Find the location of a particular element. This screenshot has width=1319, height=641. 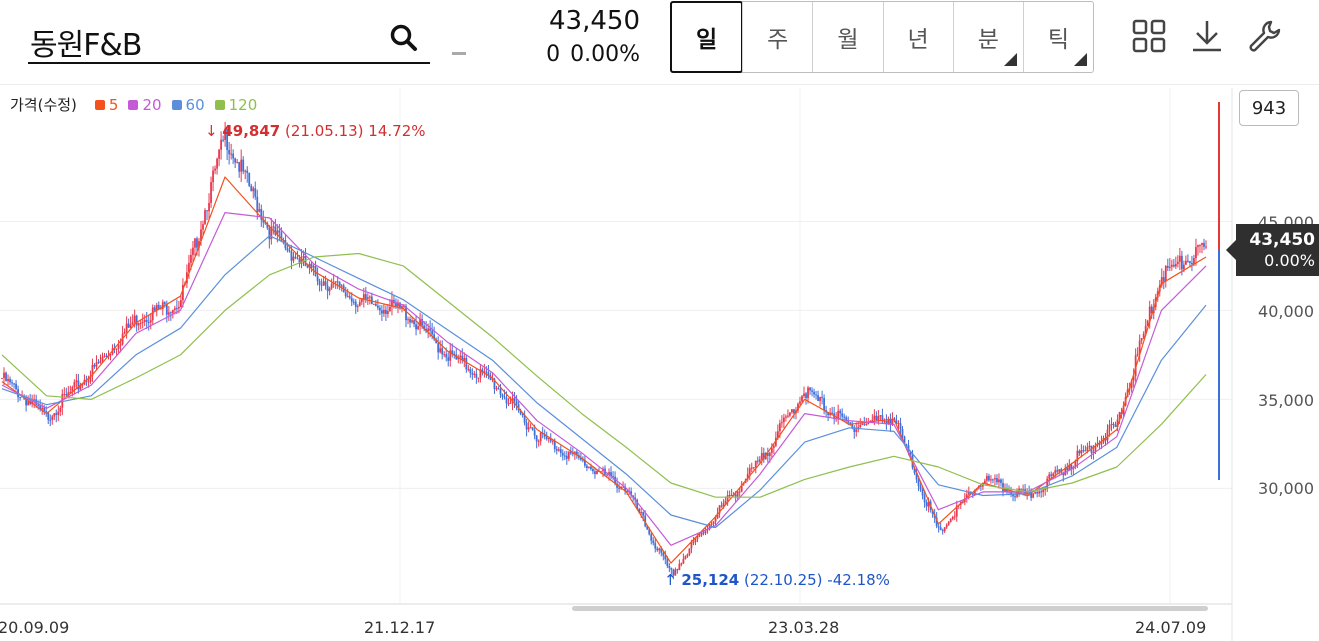

tab-monthly: 월 is located at coordinates (847, 37).